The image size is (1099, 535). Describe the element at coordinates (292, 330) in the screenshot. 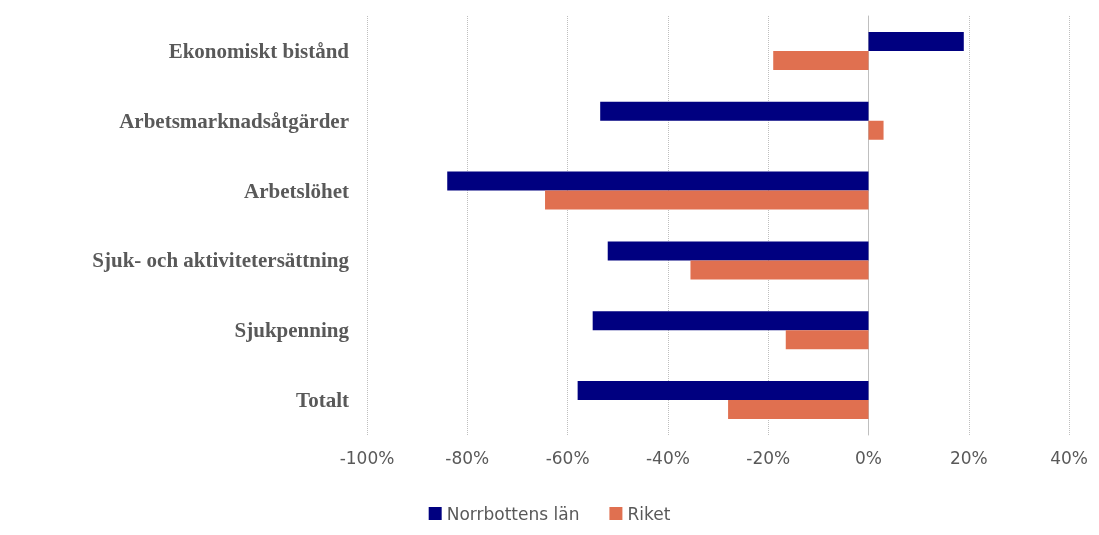

I see `y-tick-label: Sjukpenning` at that location.